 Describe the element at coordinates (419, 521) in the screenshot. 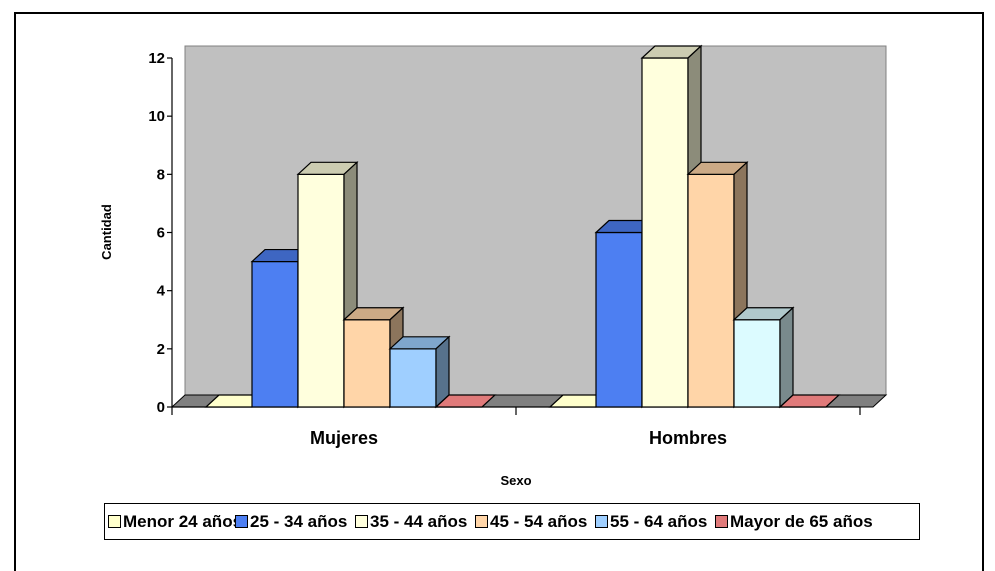

I see `legend-label: 35 - 44 años` at that location.